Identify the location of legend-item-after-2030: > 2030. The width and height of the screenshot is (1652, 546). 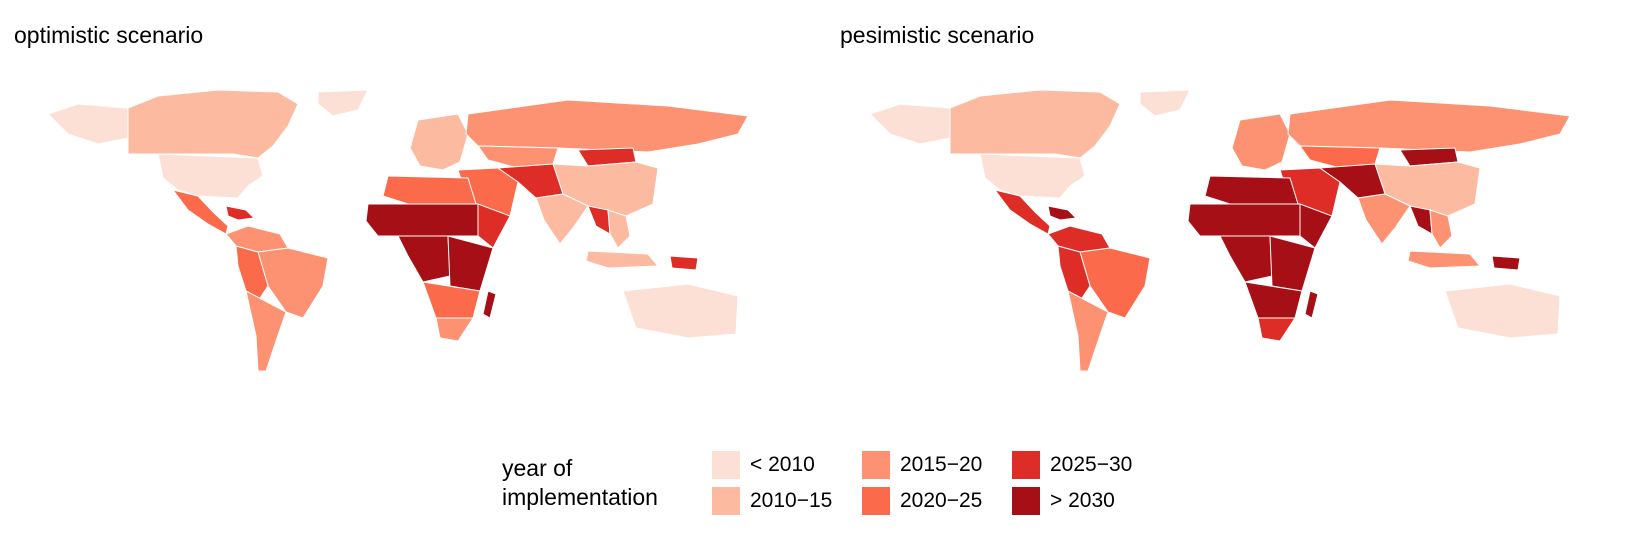
(1063, 501).